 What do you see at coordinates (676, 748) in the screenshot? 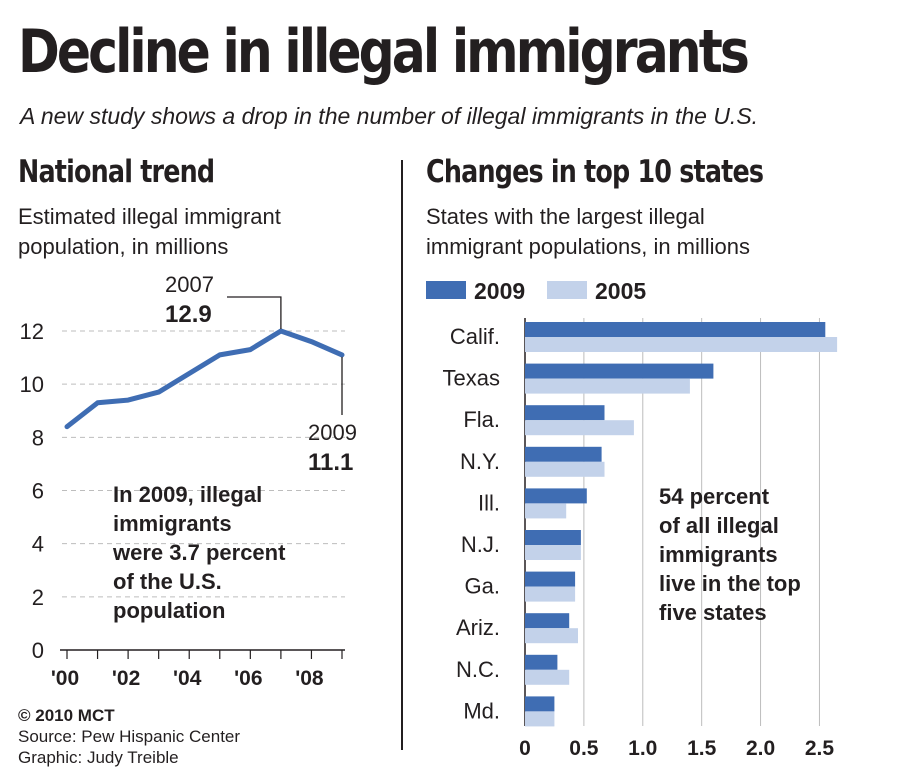
I see `bar-chart-x-axis: 0 0.5 1.0 1.5 2.0 2.5` at bounding box center [676, 748].